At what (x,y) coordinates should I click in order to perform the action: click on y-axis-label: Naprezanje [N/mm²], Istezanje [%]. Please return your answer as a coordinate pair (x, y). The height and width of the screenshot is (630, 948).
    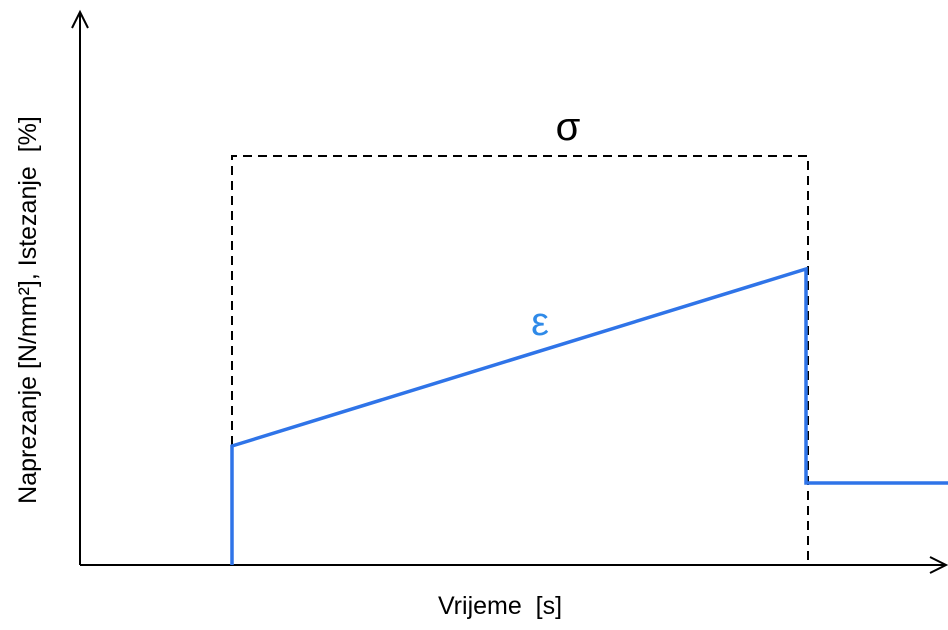
    Looking at the image, I should click on (28, 310).